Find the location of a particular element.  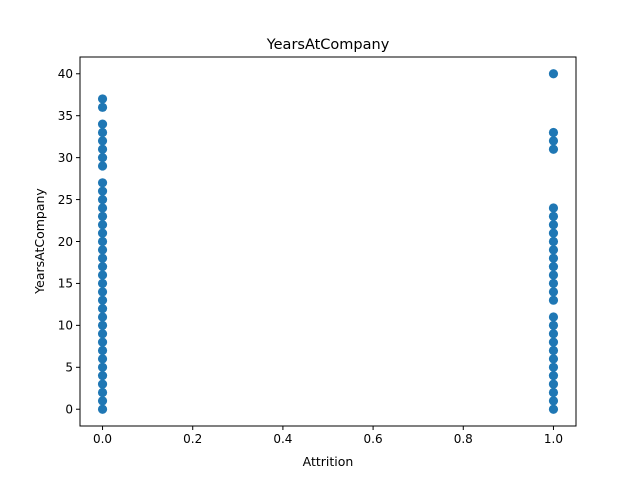

x-tick-label: 0.0 is located at coordinates (102, 439).